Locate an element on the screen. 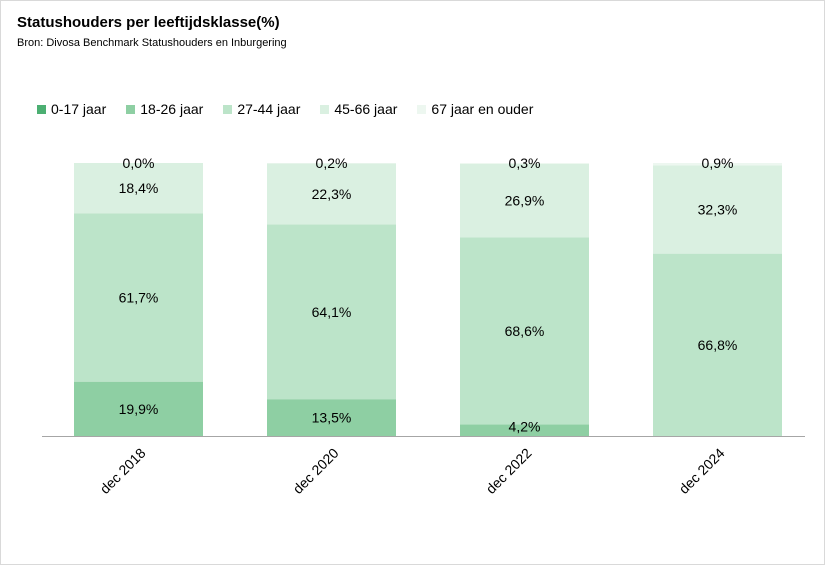  legend-item-27-44: 27-44 jaar is located at coordinates (261, 109).